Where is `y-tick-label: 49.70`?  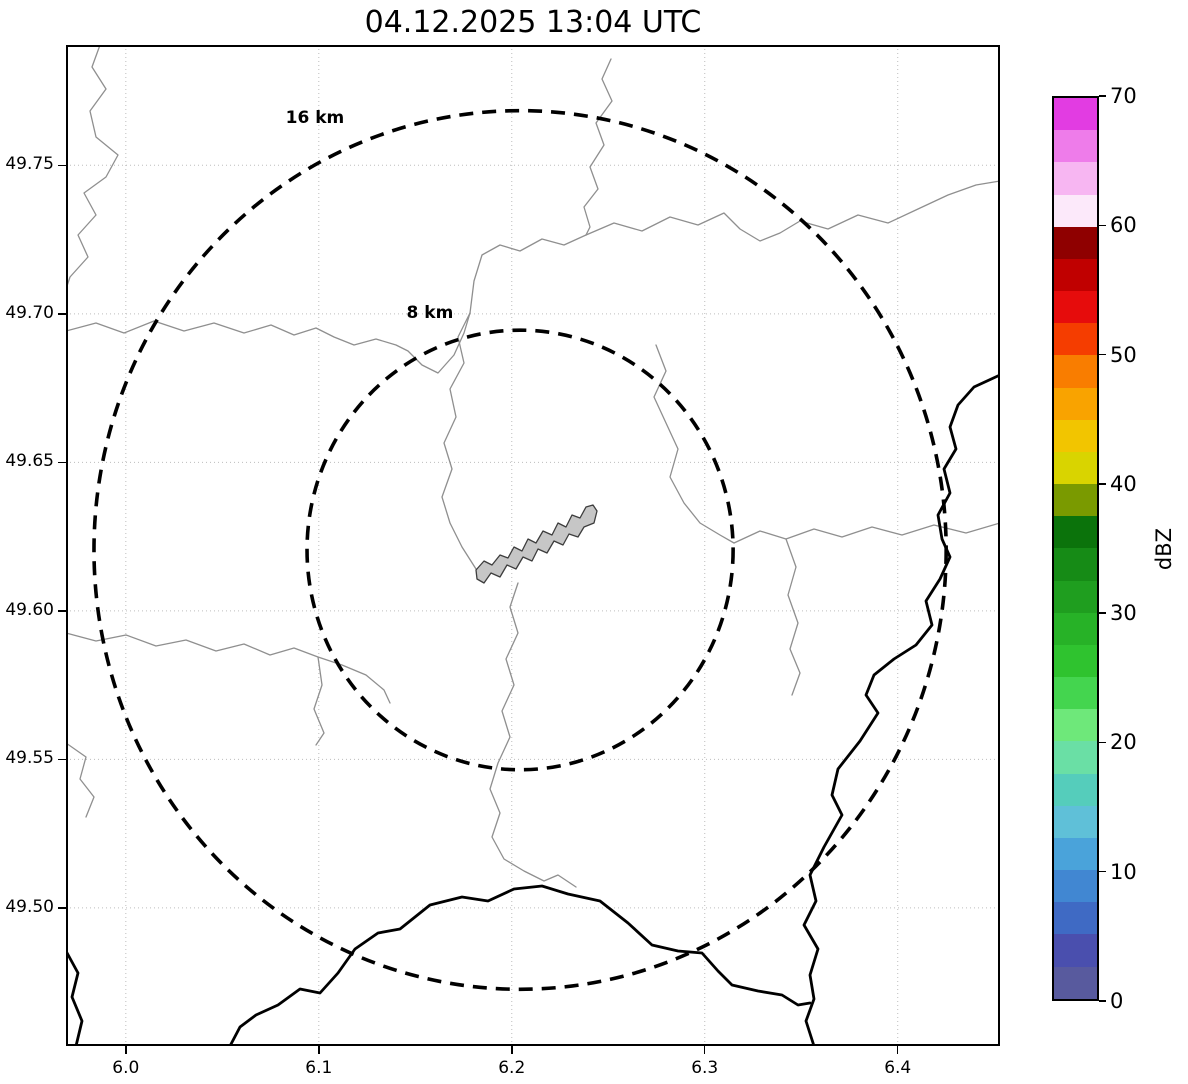 y-tick-label: 49.70 is located at coordinates (29, 312).